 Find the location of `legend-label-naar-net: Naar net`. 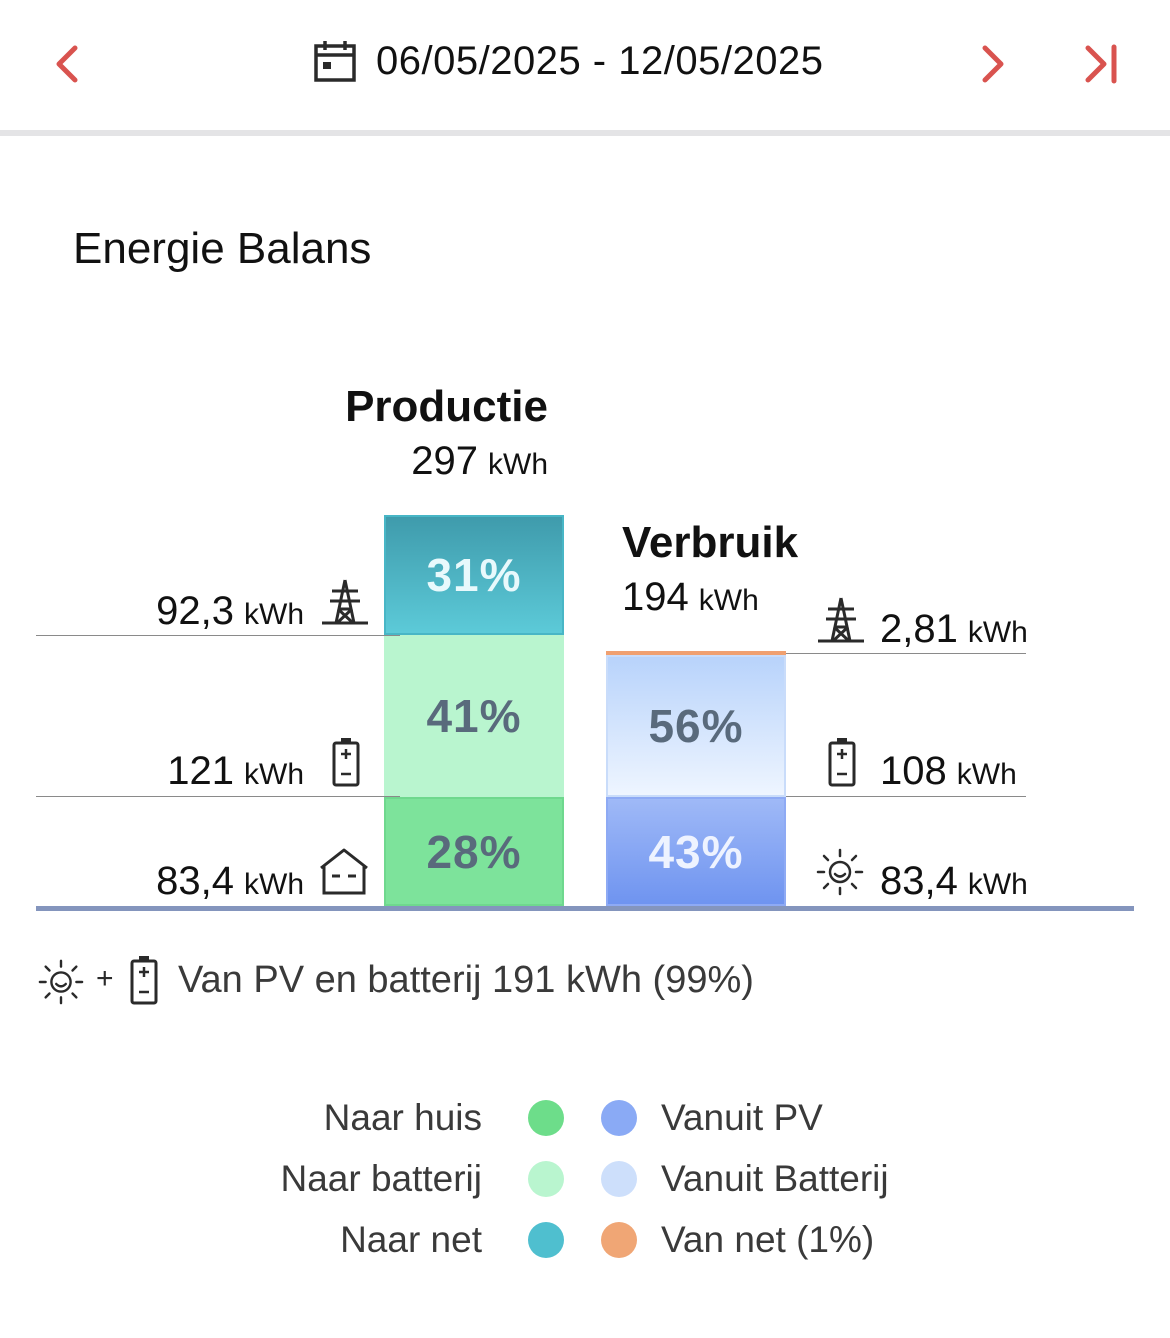

legend-label-naar-net: Naar net is located at coordinates (411, 1239).